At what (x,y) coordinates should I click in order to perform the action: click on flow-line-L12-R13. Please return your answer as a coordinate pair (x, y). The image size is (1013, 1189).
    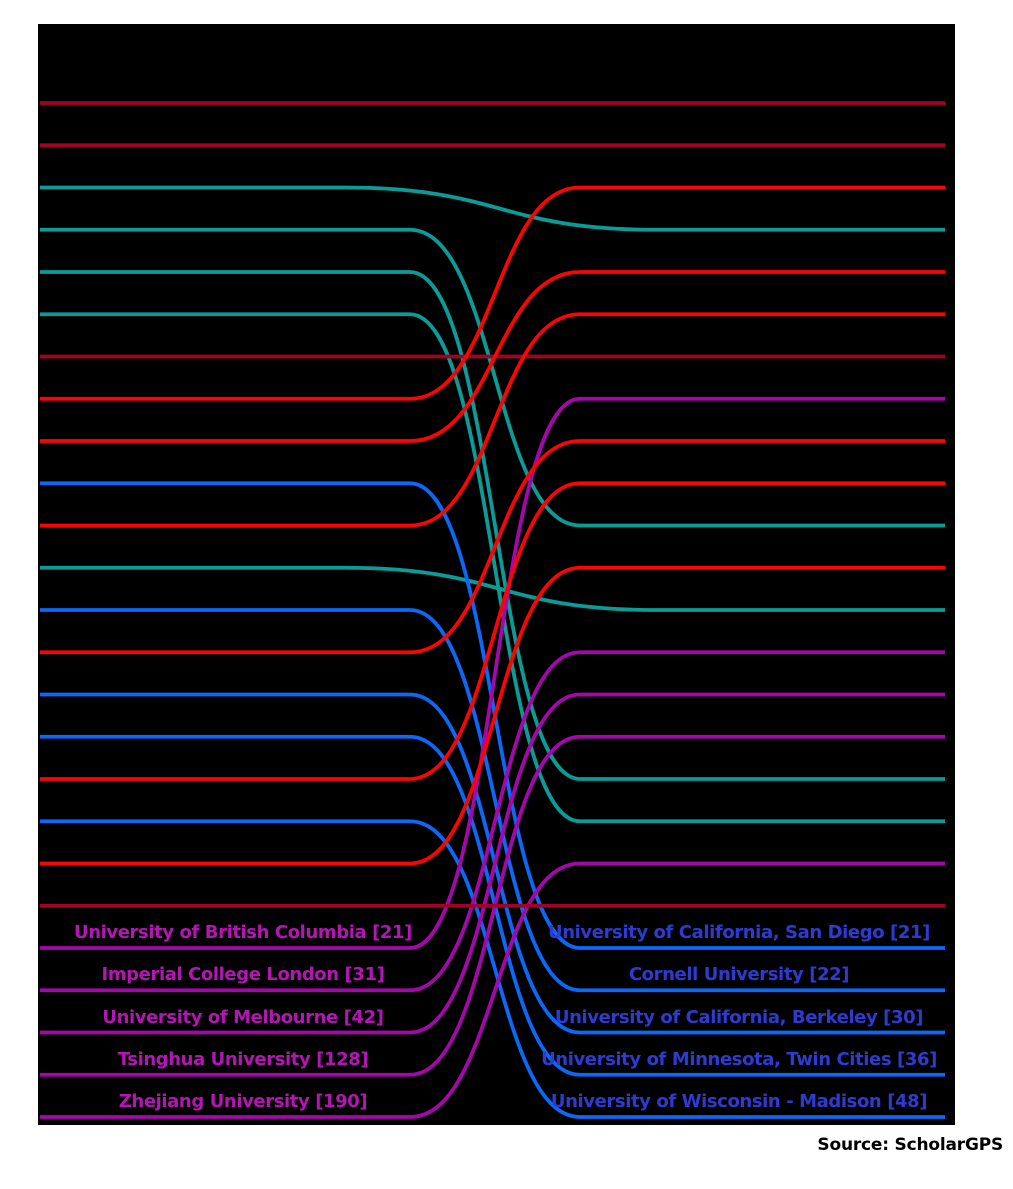
    Looking at the image, I should click on (492, 588).